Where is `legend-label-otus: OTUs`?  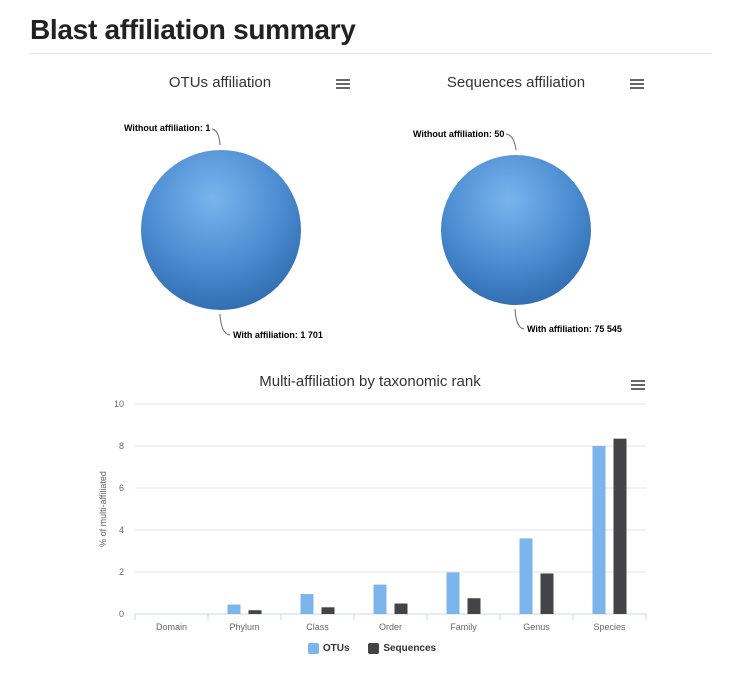
legend-label-otus: OTUs is located at coordinates (336, 648).